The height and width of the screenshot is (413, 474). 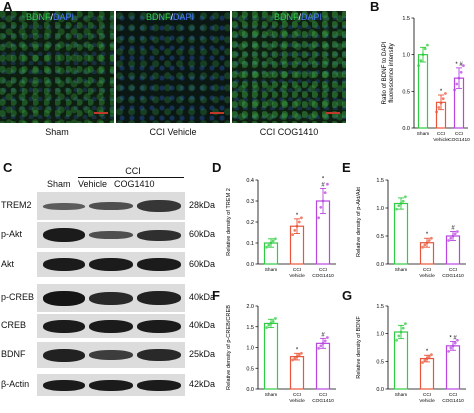 I want to click on wb-protein-label: p-Akt, so click(x=12, y=234).